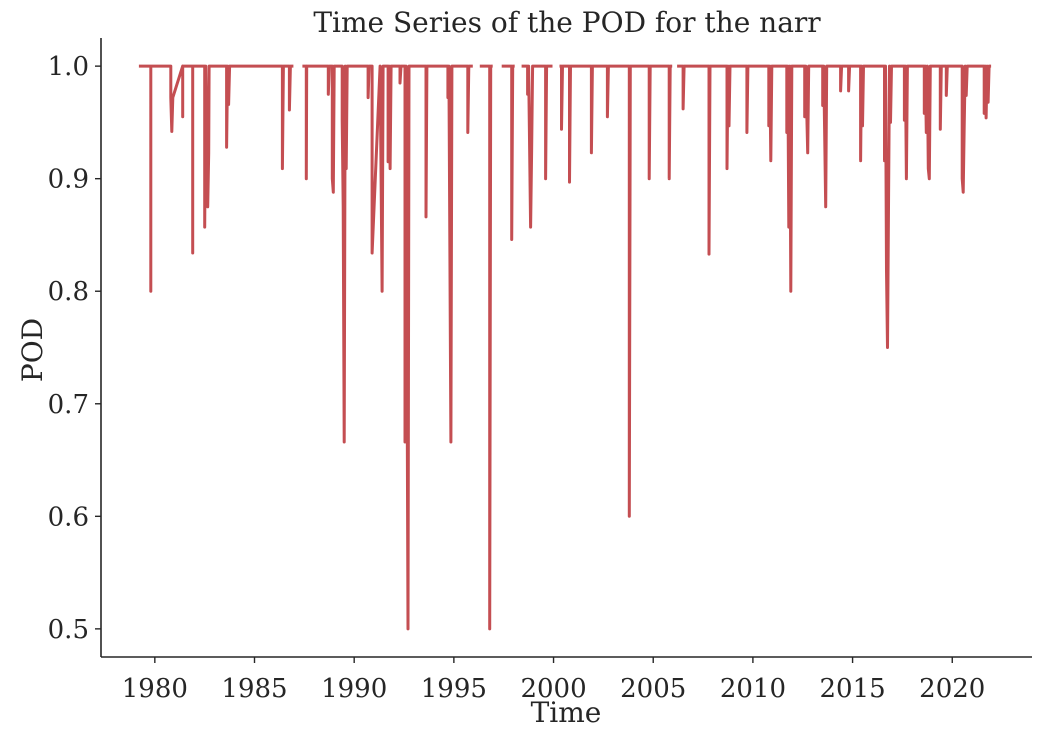  I want to click on y-tick-label: 1.0, so click(68, 67).